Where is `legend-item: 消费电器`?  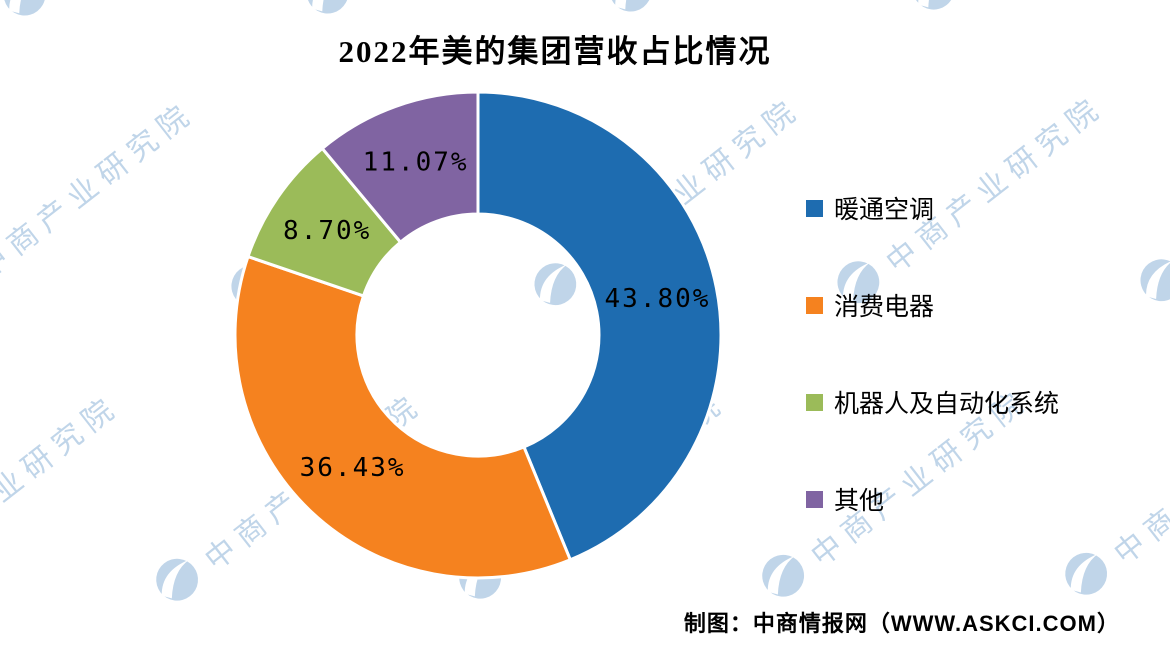
legend-item: 消费电器 is located at coordinates (932, 305).